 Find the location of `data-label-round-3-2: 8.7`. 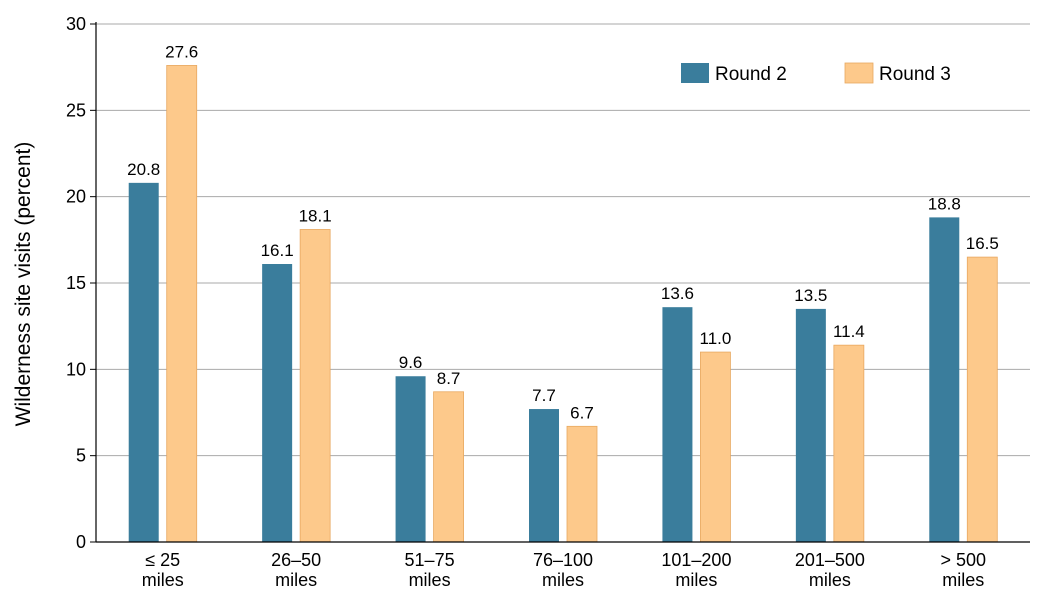

data-label-round-3-2: 8.7 is located at coordinates (449, 378).